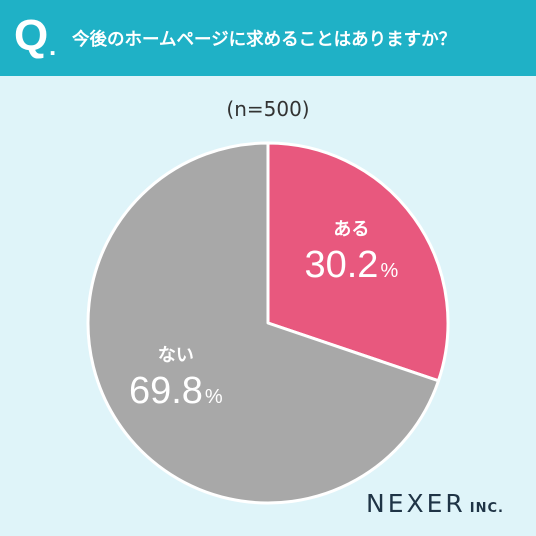 This screenshot has width=536, height=536. I want to click on nexer-logo: NEXER INC., so click(435, 503).